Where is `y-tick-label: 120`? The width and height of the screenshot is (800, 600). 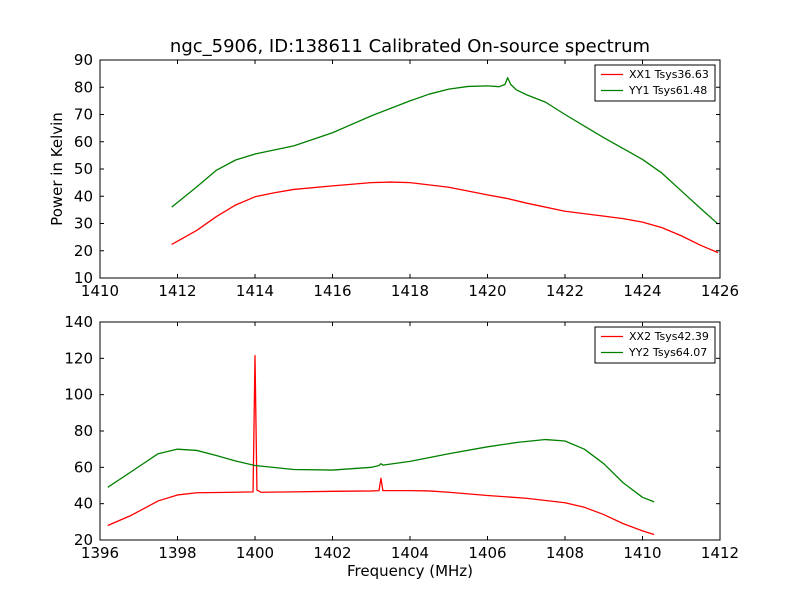
y-tick-label: 120 is located at coordinates (78, 358).